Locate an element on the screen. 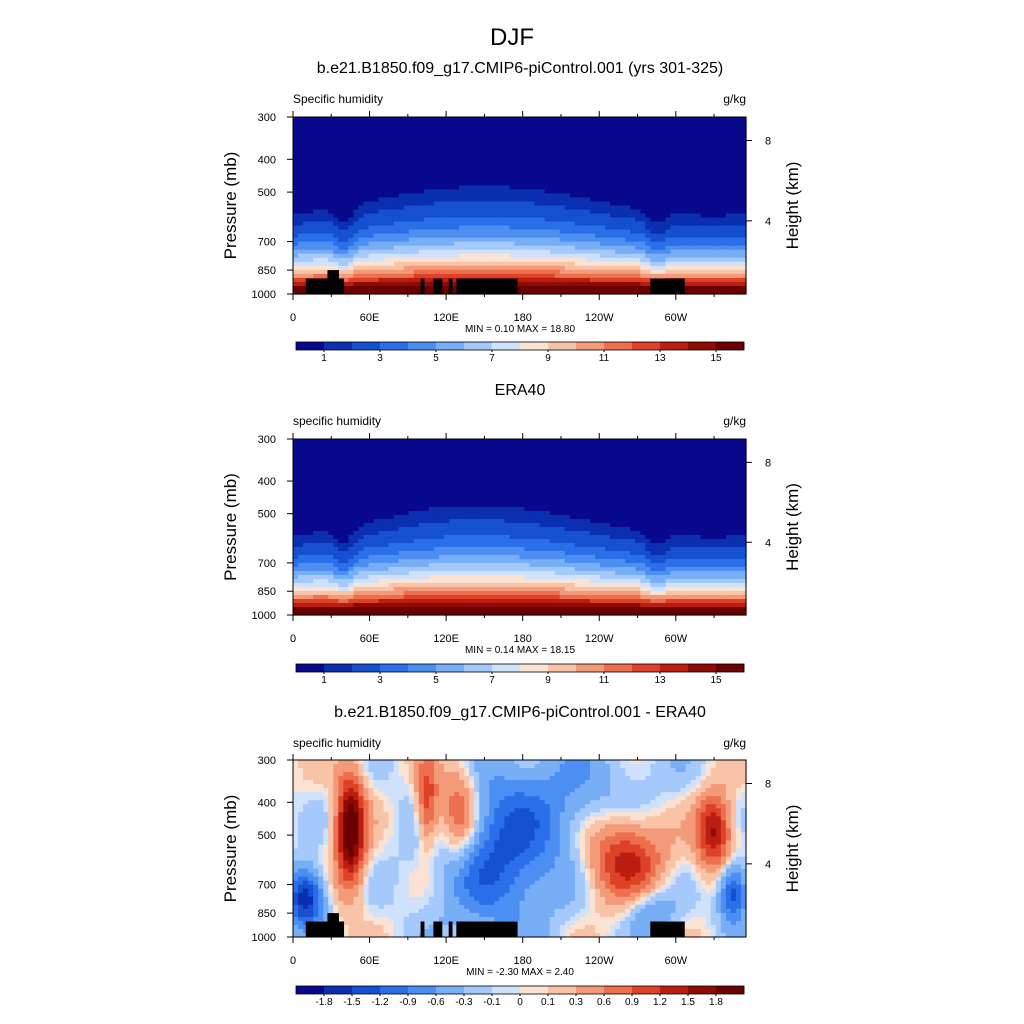 The image size is (1024, 1024). topography-block is located at coordinates (333, 282).